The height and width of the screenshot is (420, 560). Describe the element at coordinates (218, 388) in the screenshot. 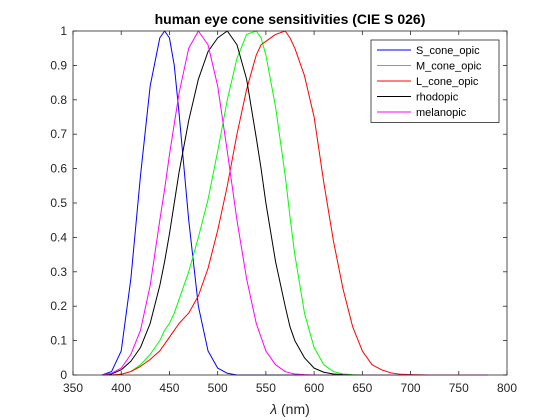

I see `x-tick-label-3: 500` at that location.